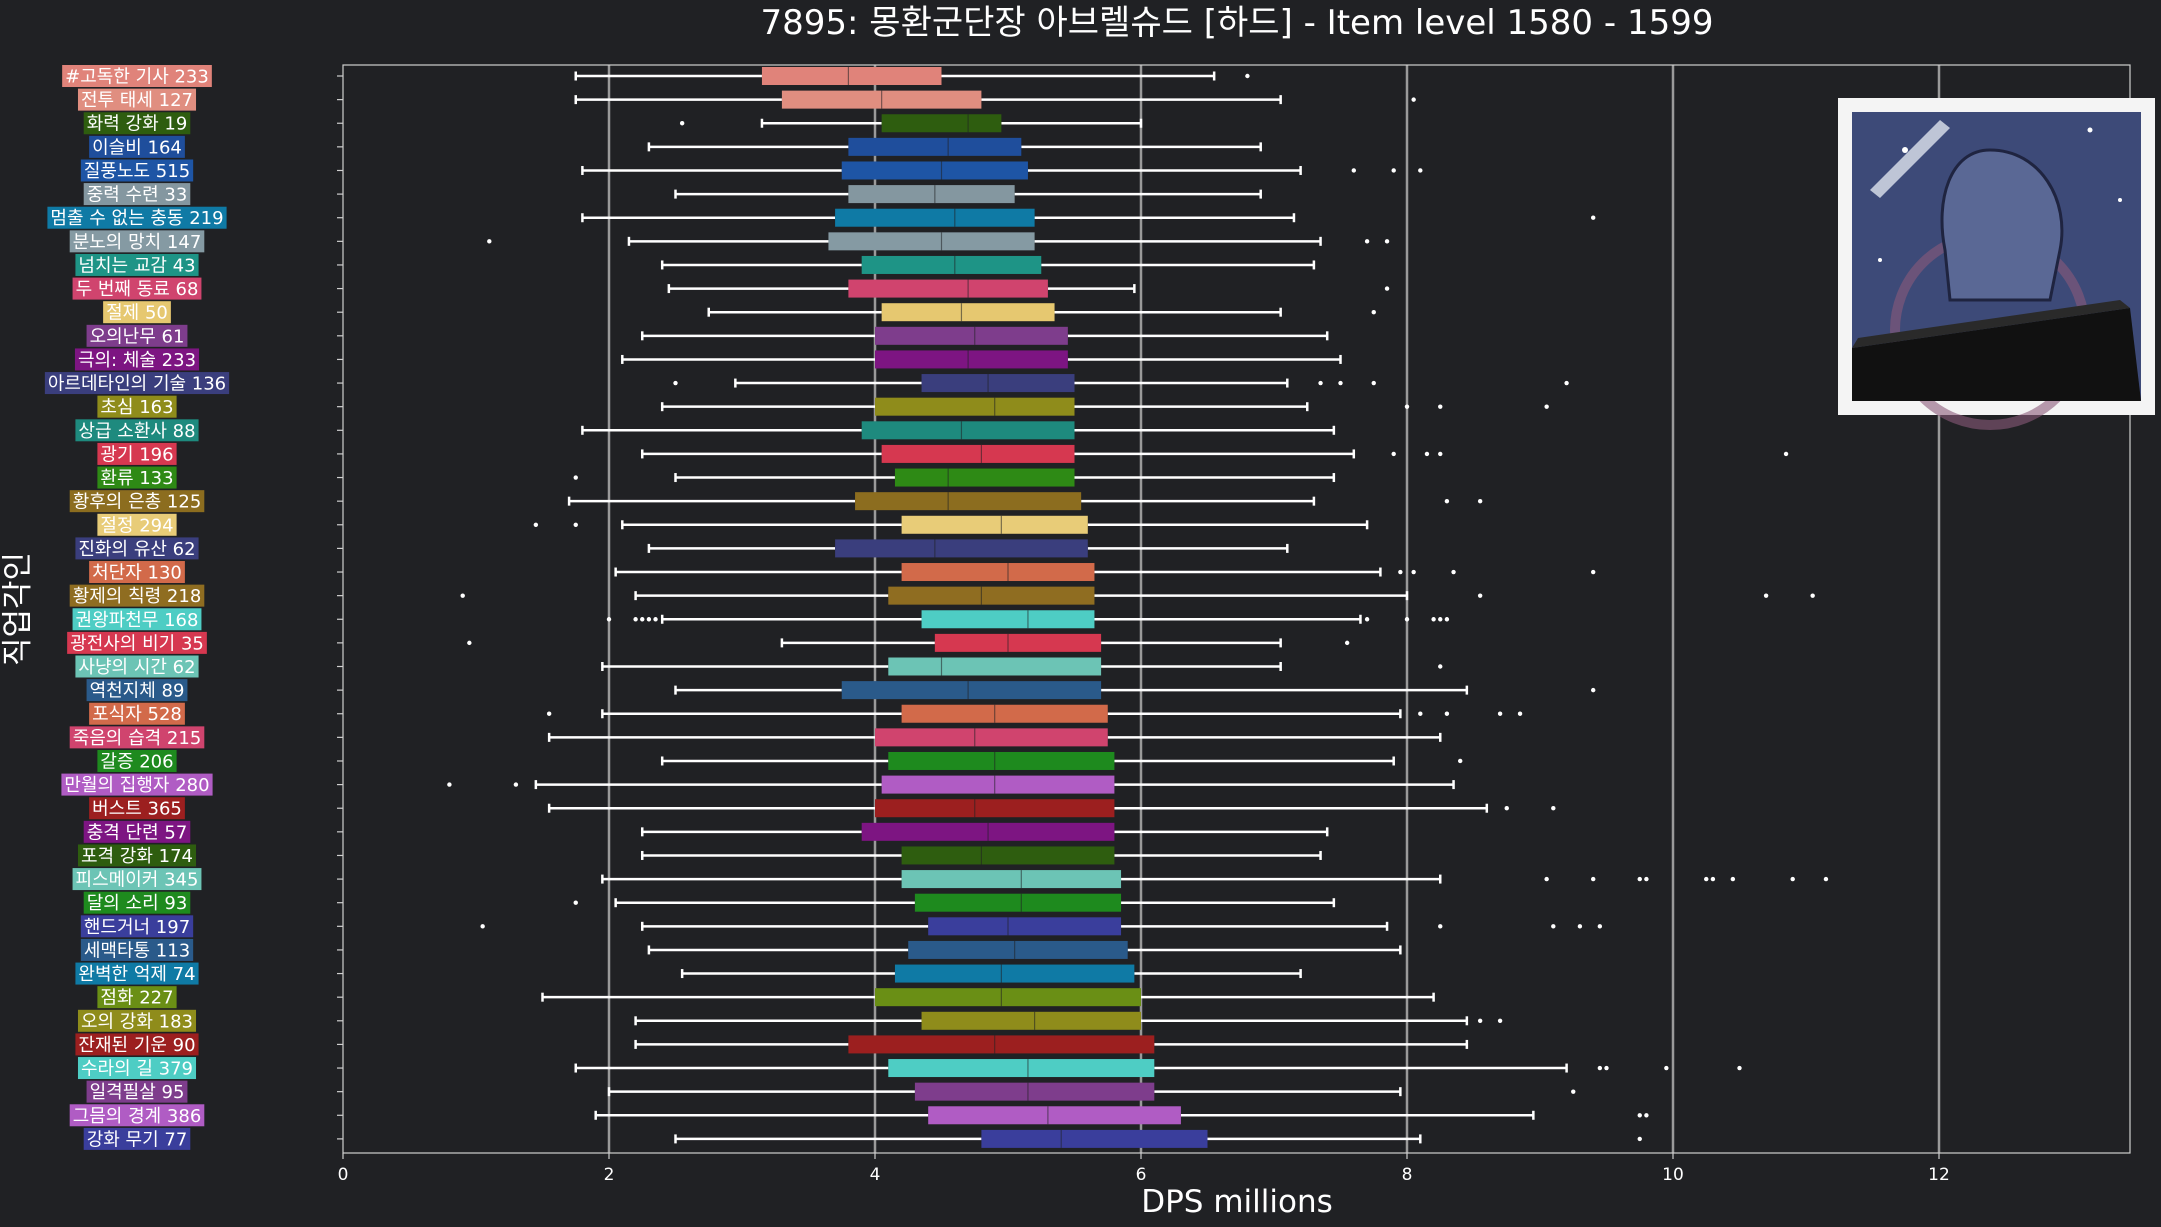 This screenshot has height=1227, width=2161. I want to click on category-label-row-24: 광전사의 비기 35, so click(137, 642).